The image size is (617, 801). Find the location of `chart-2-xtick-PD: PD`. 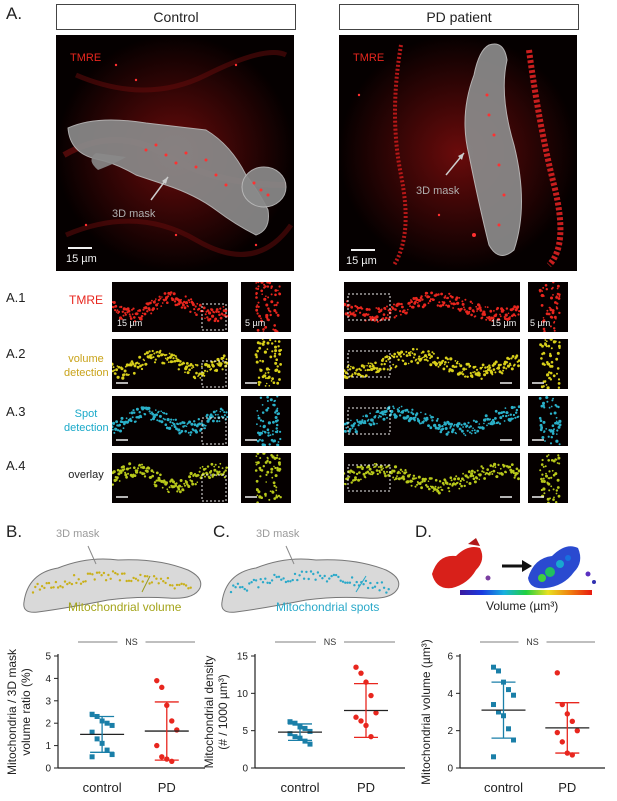

chart-2-xtick-PD: PD is located at coordinates (366, 787).